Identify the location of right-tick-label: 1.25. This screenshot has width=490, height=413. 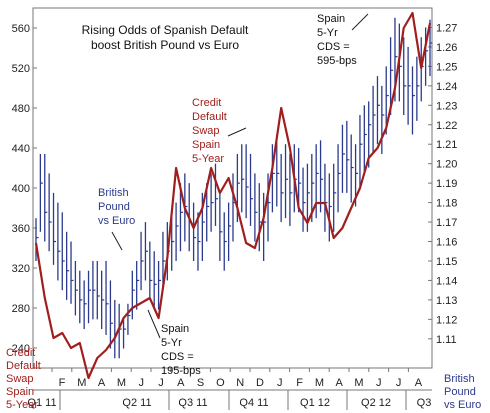
(446, 67).